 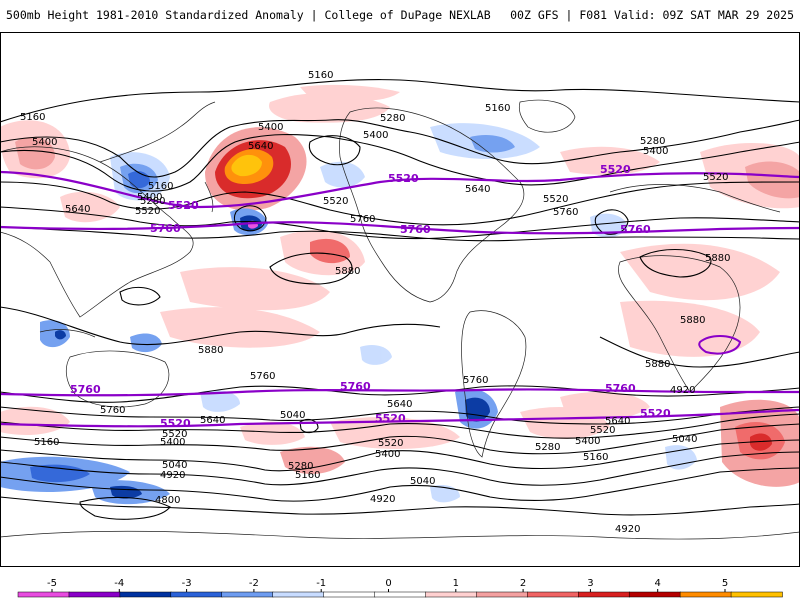 What do you see at coordinates (167, 500) in the screenshot?
I see `contour-label: 4800` at bounding box center [167, 500].